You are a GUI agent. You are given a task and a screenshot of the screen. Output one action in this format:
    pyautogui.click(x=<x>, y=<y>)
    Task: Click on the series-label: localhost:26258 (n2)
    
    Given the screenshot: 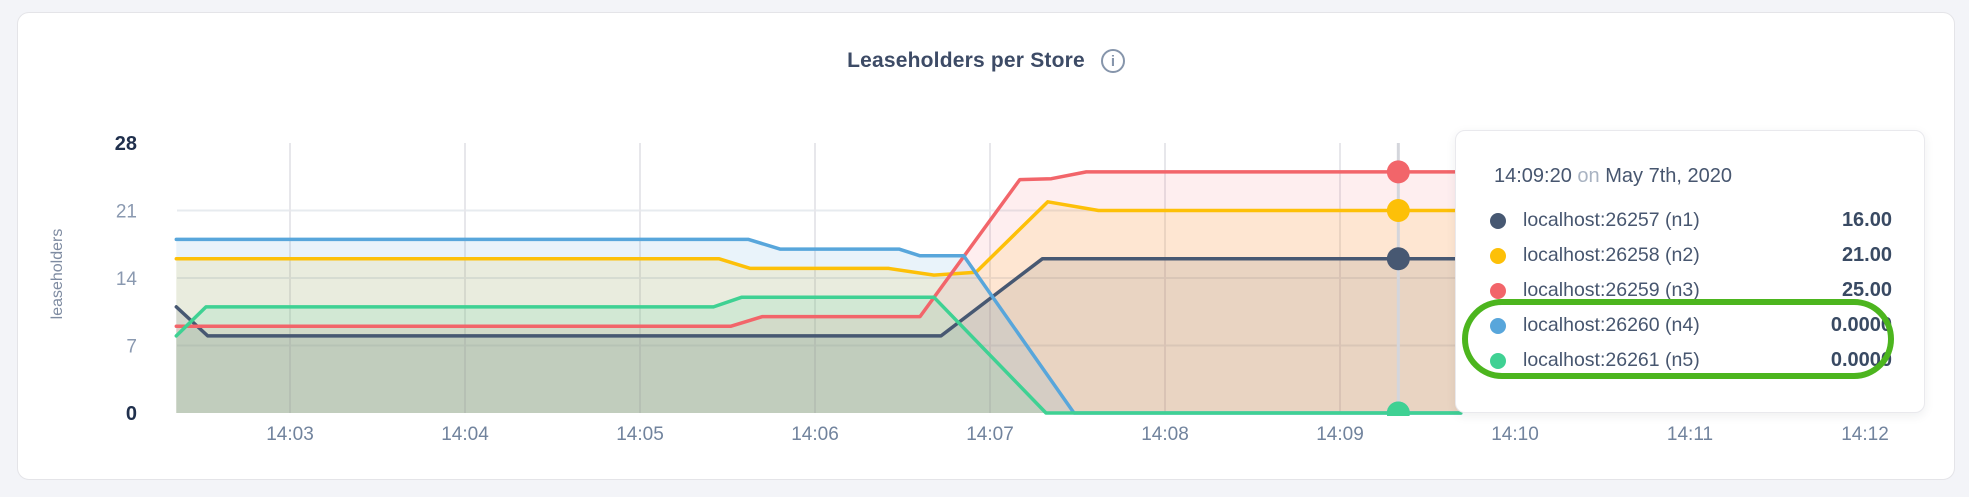 What is the action you would take?
    pyautogui.click(x=1611, y=255)
    